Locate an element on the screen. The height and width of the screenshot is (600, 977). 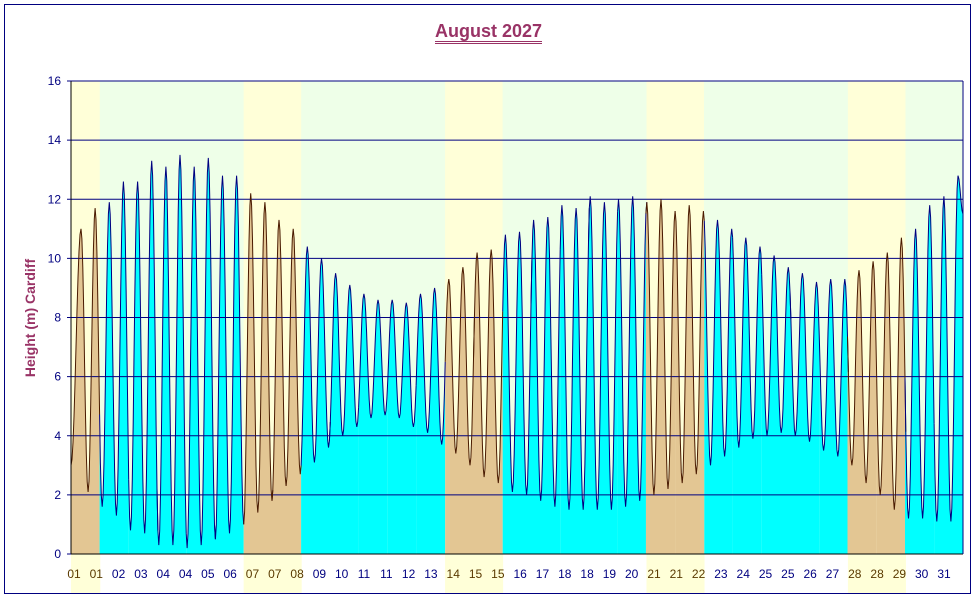
x-tick-label: 09 is located at coordinates (320, 574).